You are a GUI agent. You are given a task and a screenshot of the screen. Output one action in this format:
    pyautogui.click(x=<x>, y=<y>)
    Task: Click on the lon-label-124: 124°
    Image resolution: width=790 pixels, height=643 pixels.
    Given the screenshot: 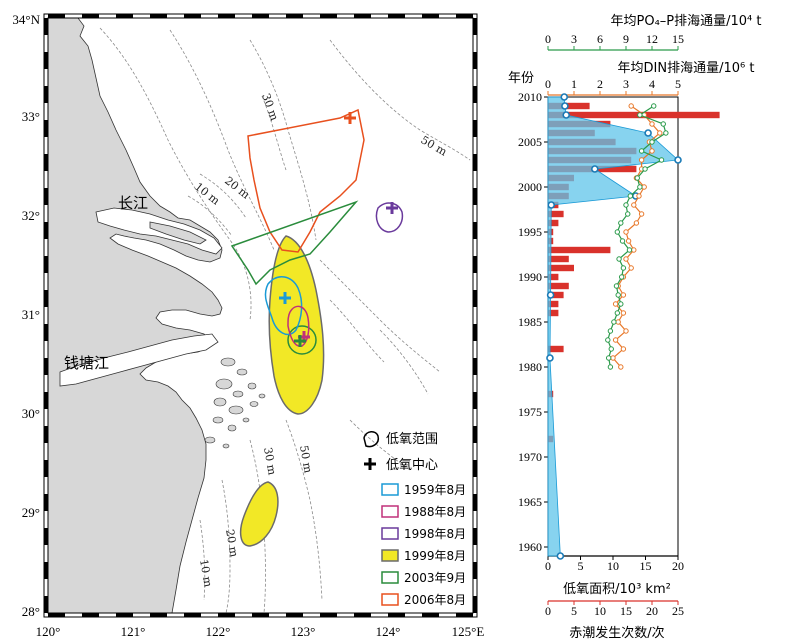 What is the action you would take?
    pyautogui.click(x=388, y=631)
    